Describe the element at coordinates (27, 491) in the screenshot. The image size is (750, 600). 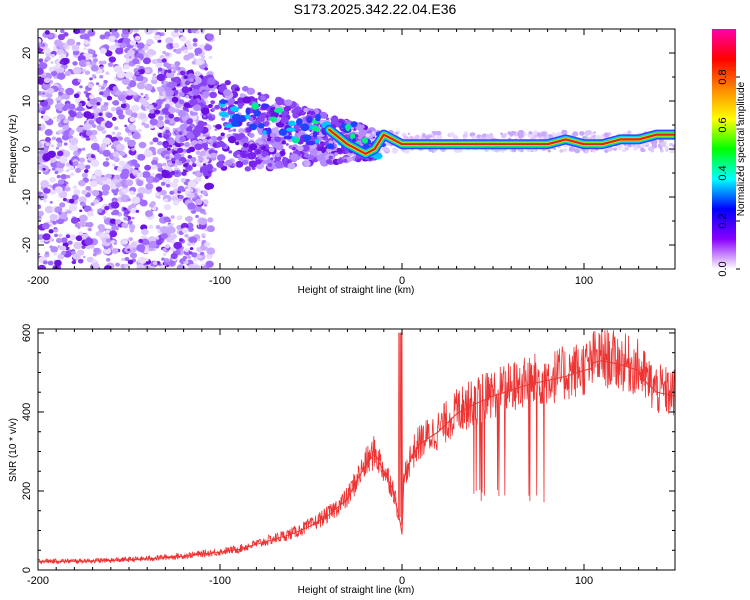
I see `snr-y-tick-label: 200` at that location.